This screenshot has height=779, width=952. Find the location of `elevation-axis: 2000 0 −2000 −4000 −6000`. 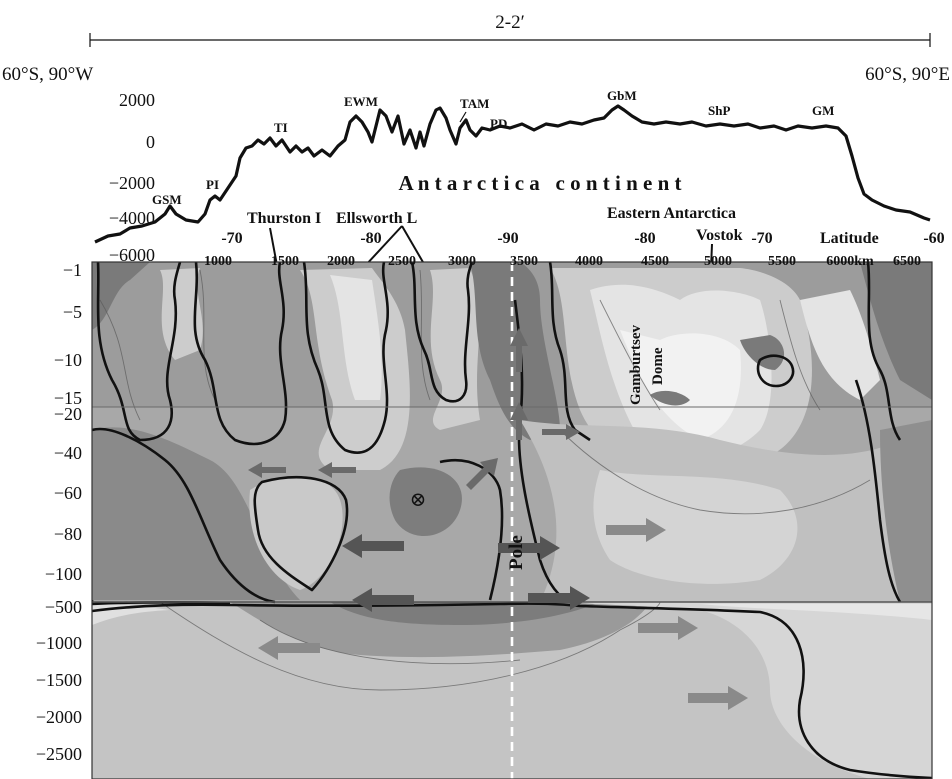

elevation-axis: 2000 0 −2000 −4000 −6000 is located at coordinates (132, 177).